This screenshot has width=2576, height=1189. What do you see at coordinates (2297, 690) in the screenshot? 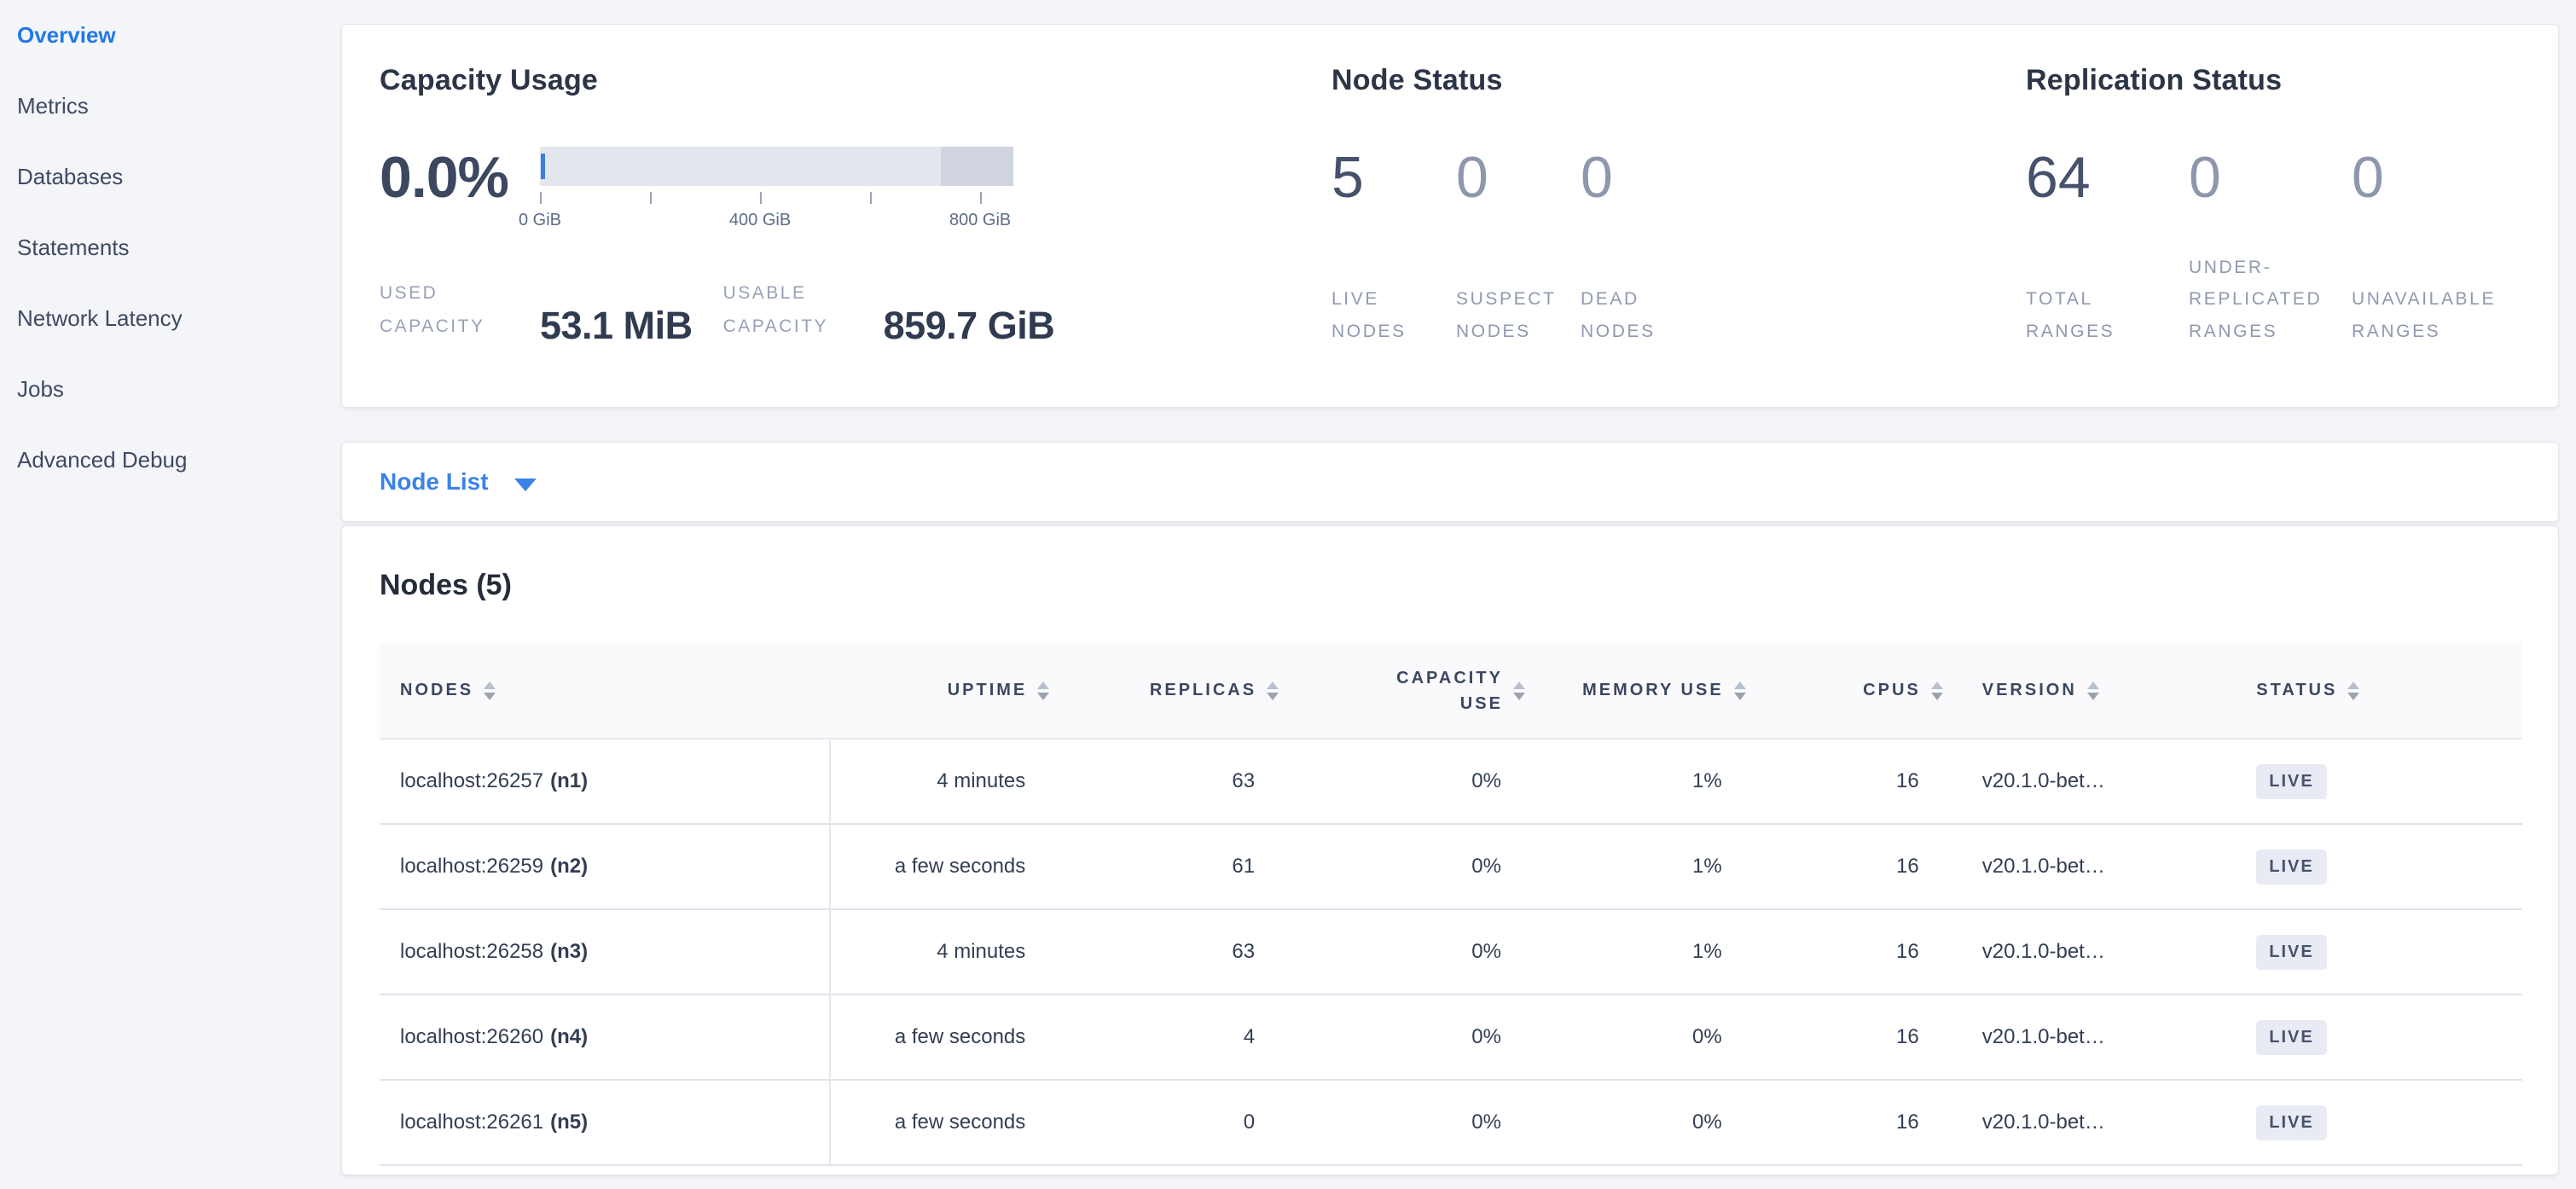
I see `column-header-label: STATUS` at bounding box center [2297, 690].